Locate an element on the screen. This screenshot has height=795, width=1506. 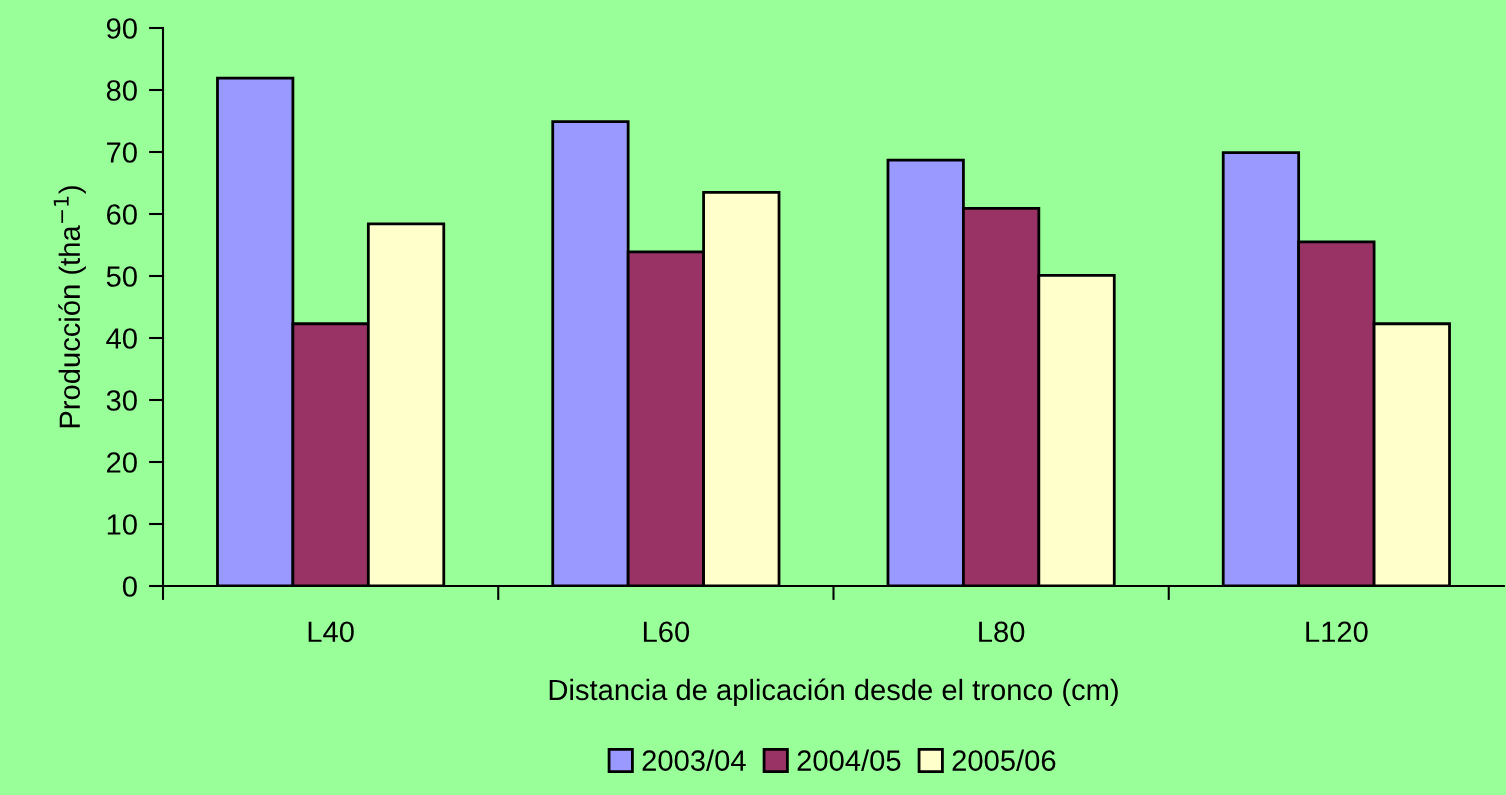
y-tick-label: 90 is located at coordinates (121, 28).